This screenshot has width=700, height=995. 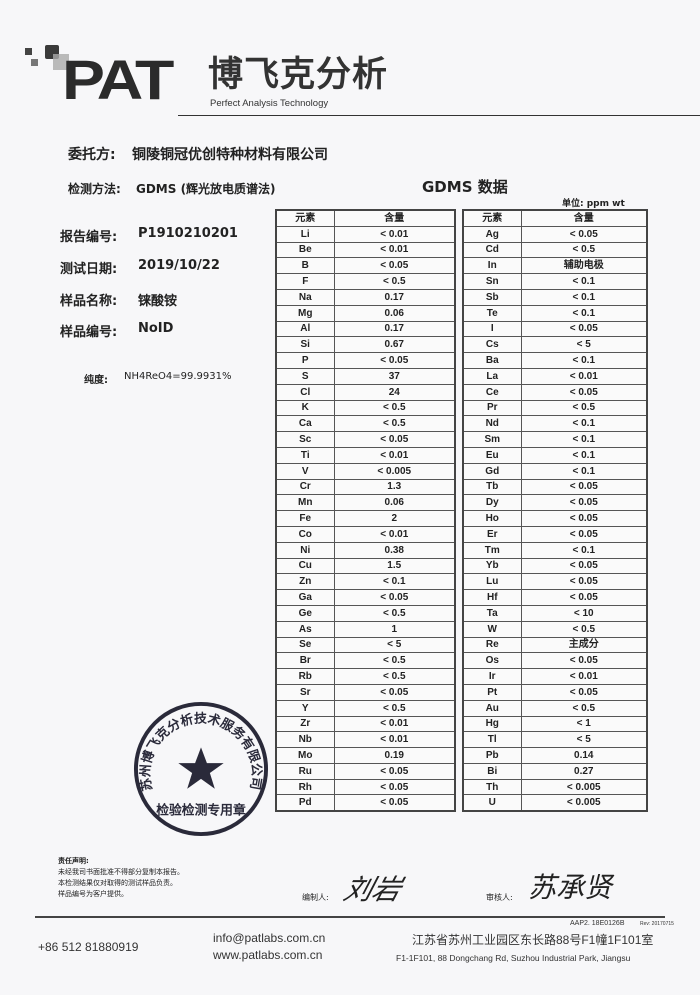 I want to click on table-row: Er < 0.05, so click(x=555, y=534).